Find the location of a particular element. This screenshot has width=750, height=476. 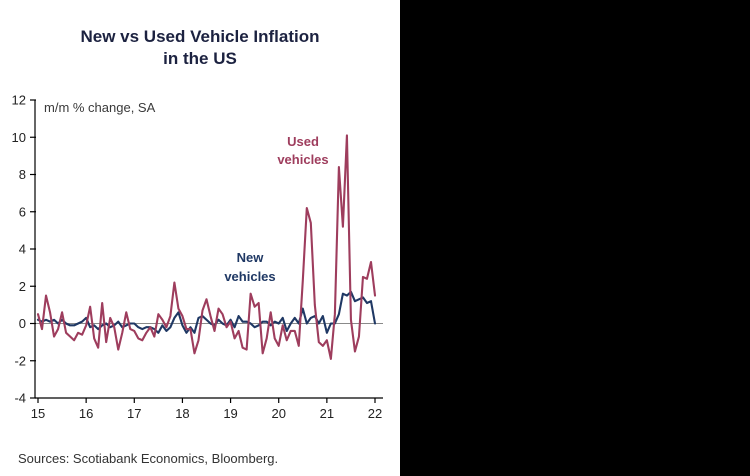

new-vehicles-label-line1: New is located at coordinates (251, 257).